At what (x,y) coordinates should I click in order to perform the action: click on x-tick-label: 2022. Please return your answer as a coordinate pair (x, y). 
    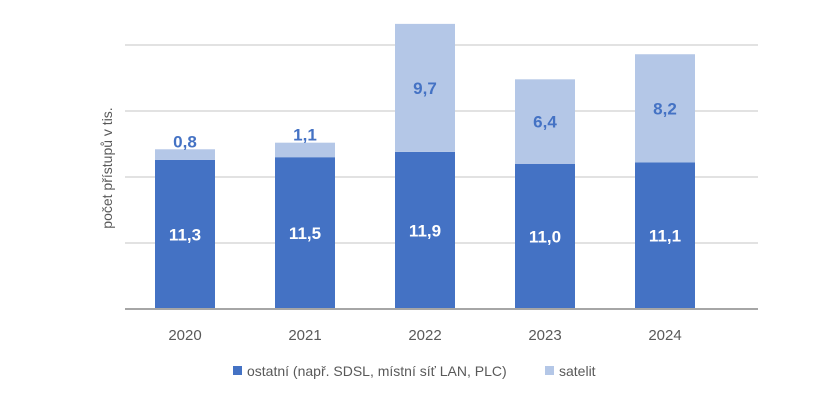
    Looking at the image, I should click on (424, 335).